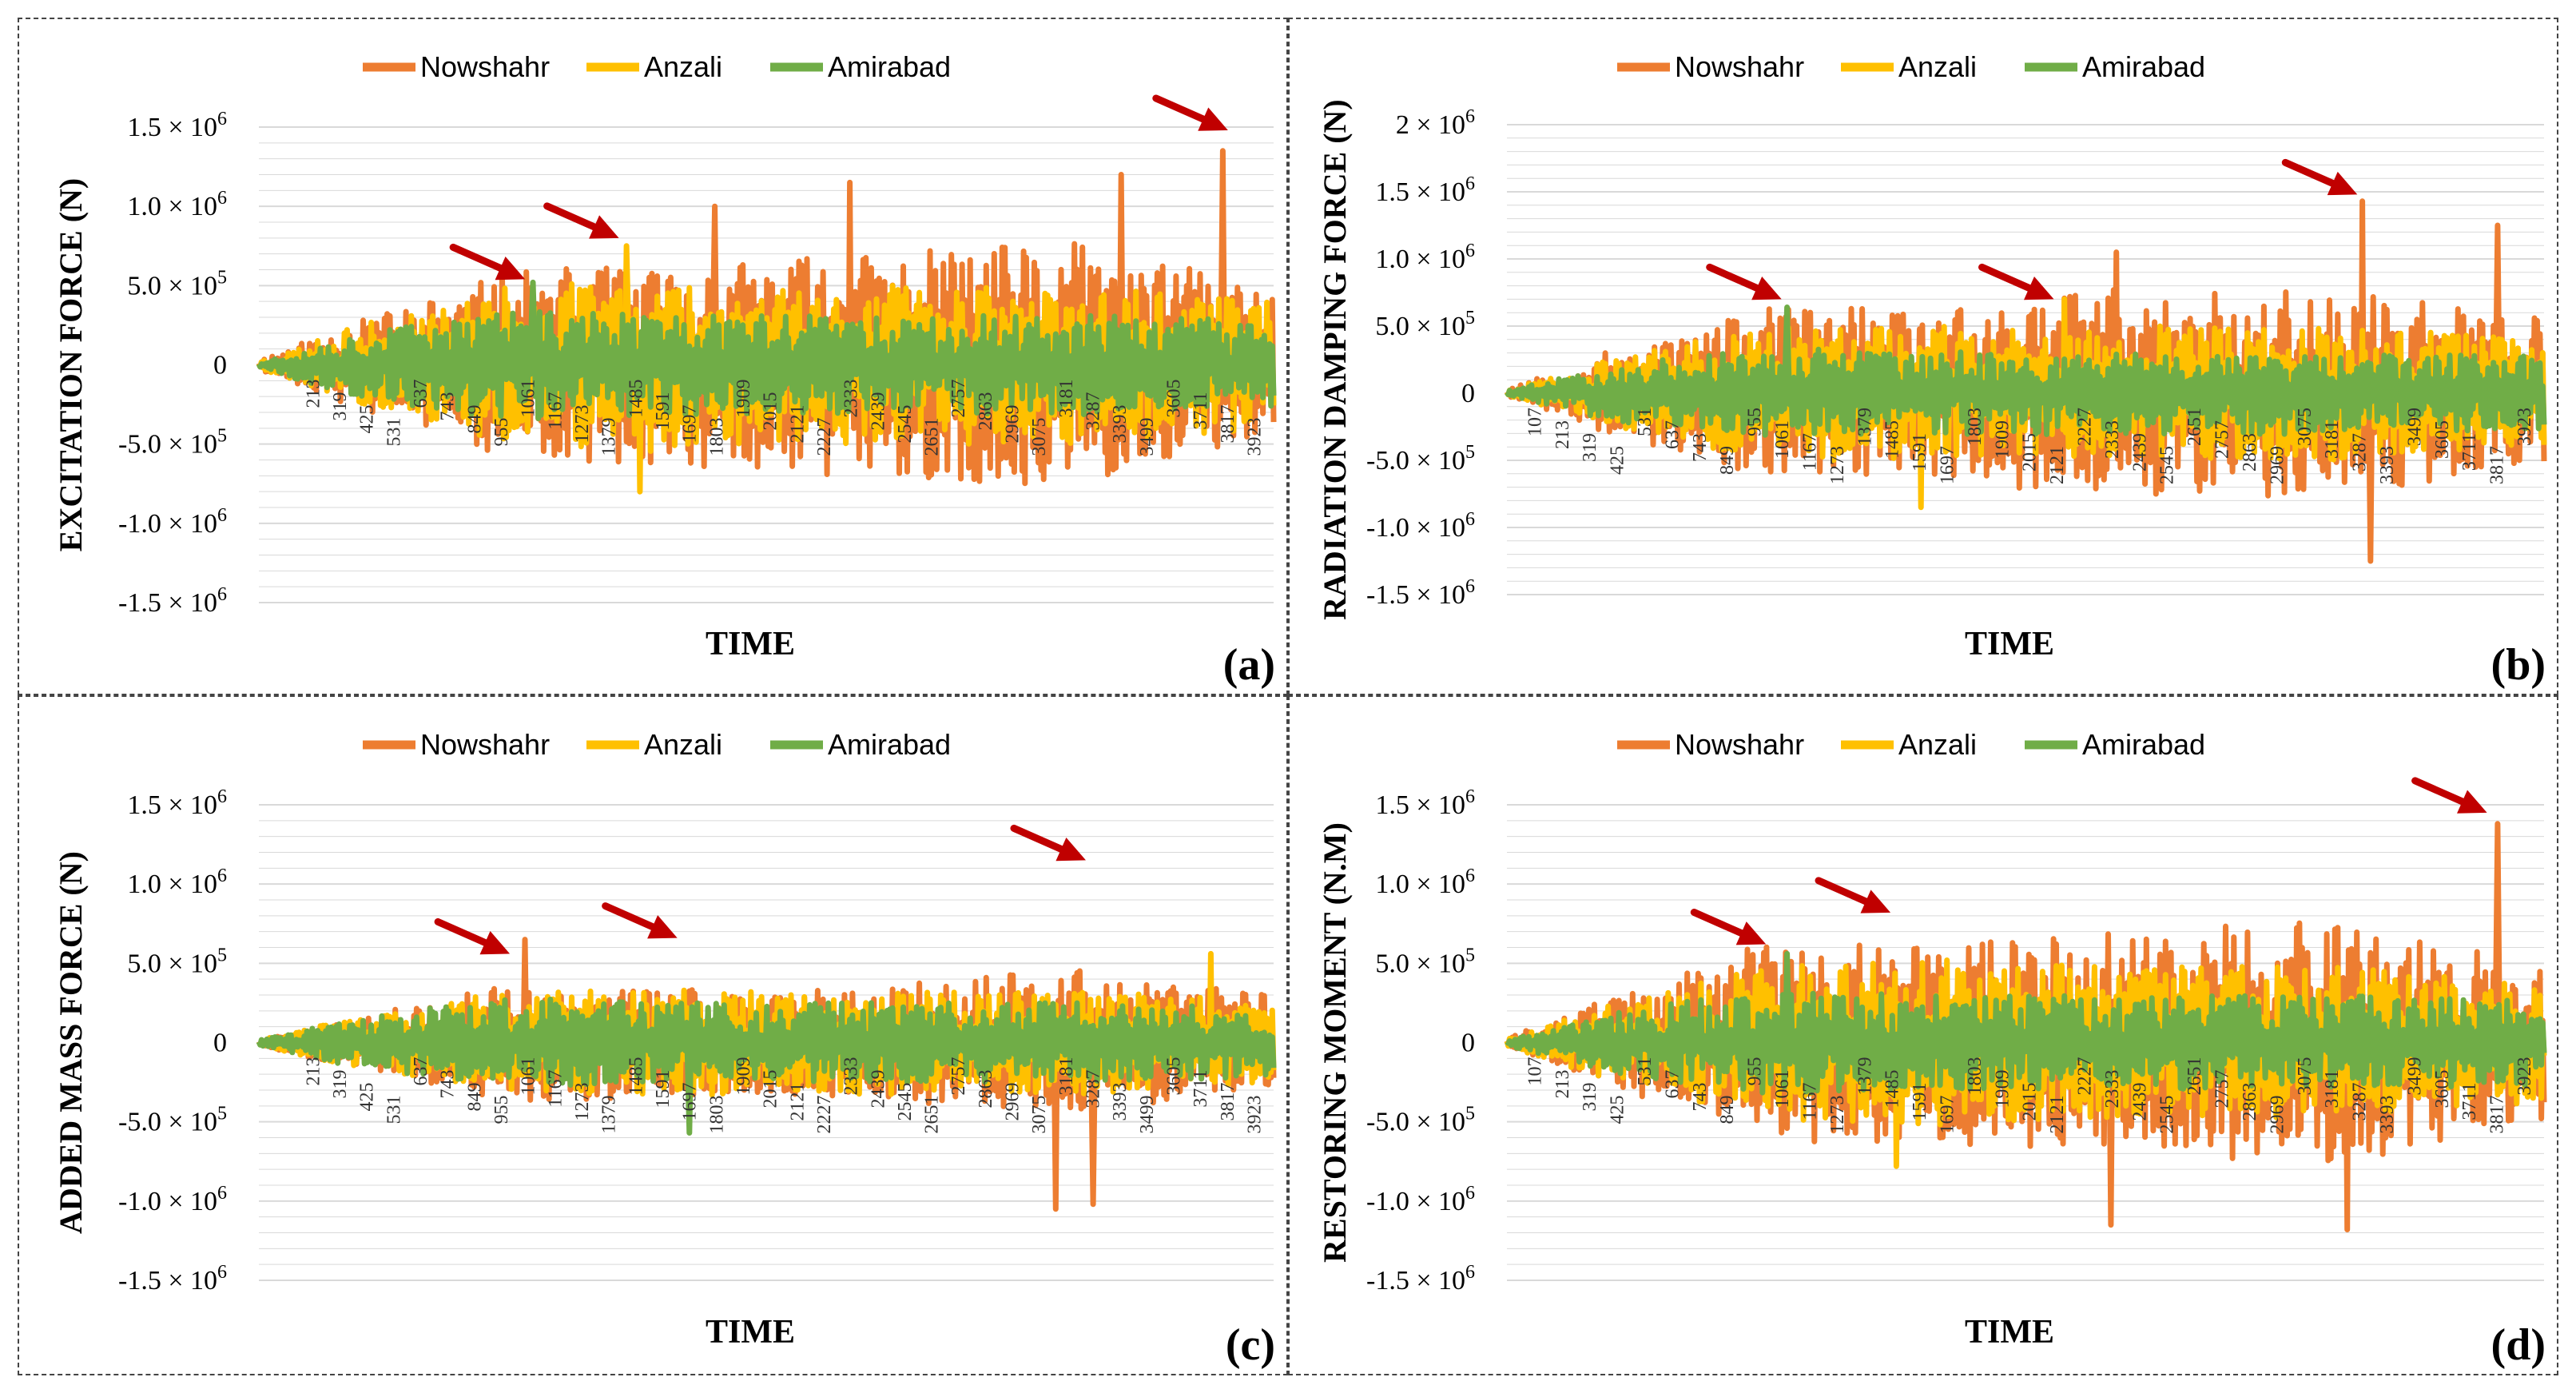 This screenshot has height=1393, width=2576. What do you see at coordinates (2469, 1101) in the screenshot?
I see `x-tick-label: 3711` at bounding box center [2469, 1101].